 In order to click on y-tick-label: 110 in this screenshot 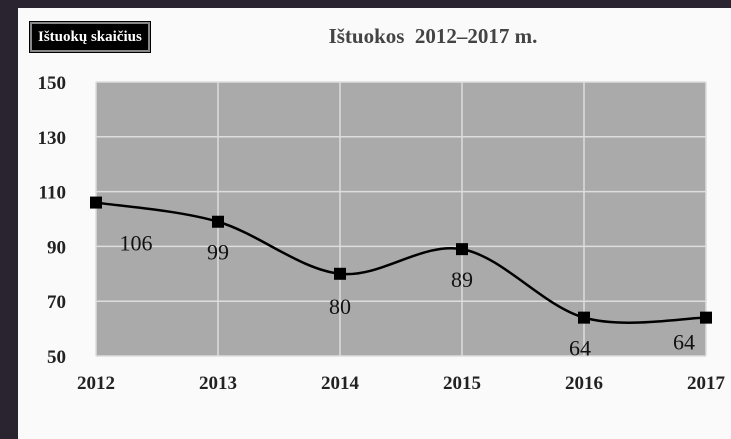, I will do `click(52, 193)`.